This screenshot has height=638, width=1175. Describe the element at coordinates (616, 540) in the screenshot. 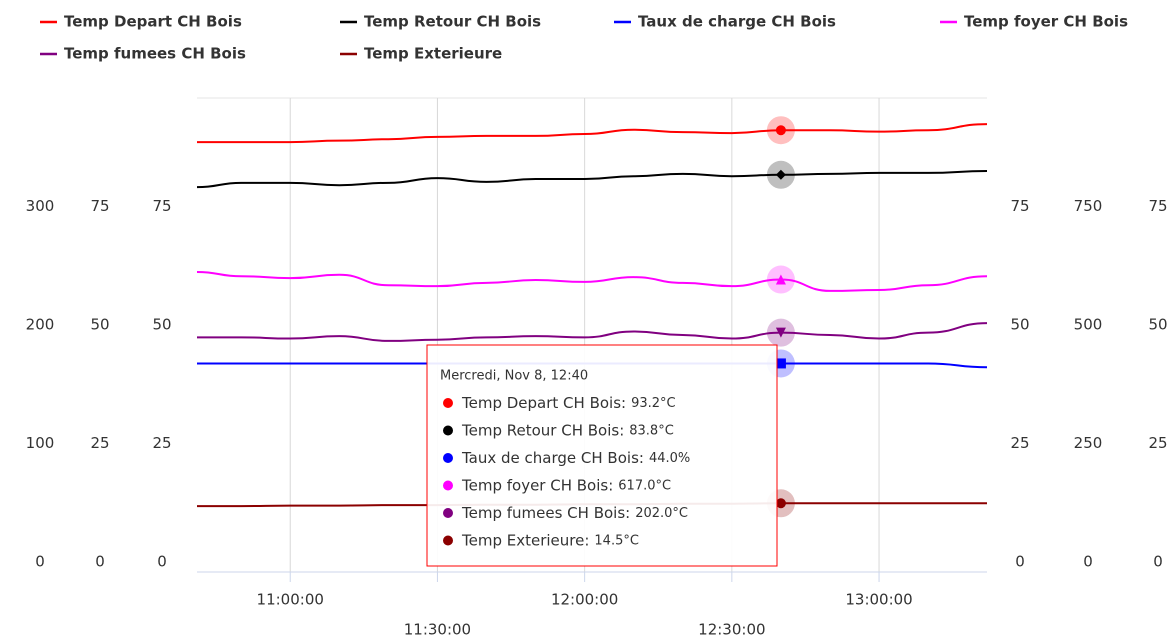

I see `tooltip-value: 14.5°C` at that location.